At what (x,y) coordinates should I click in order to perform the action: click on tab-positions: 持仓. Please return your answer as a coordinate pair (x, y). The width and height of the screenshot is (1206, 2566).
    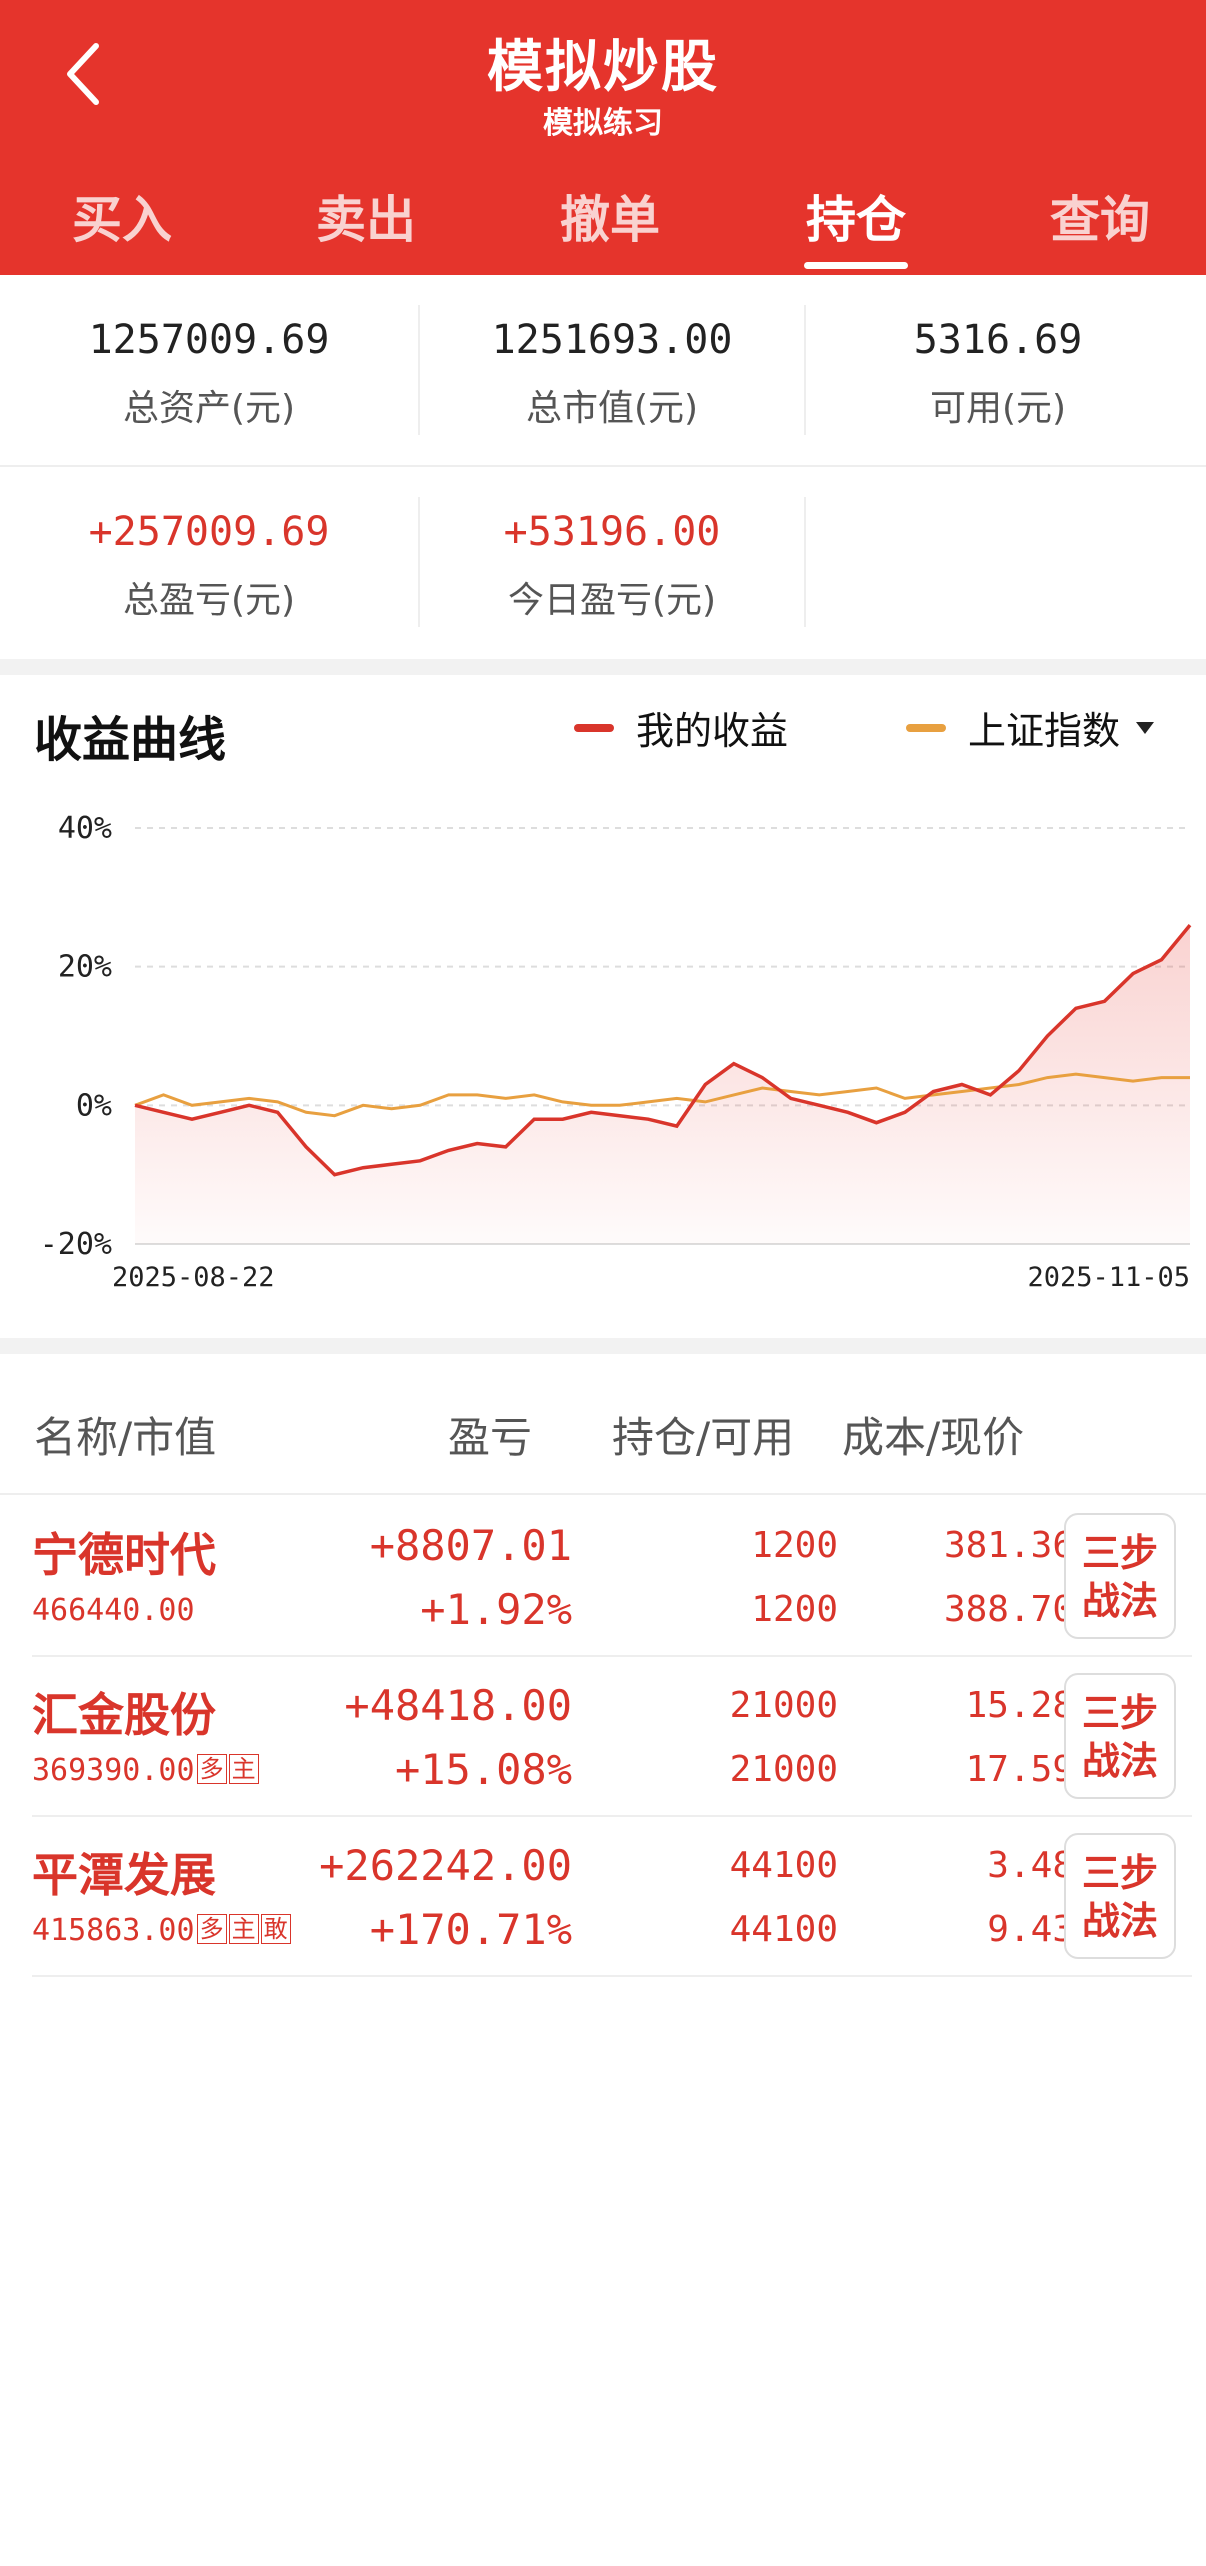
    Looking at the image, I should click on (856, 227).